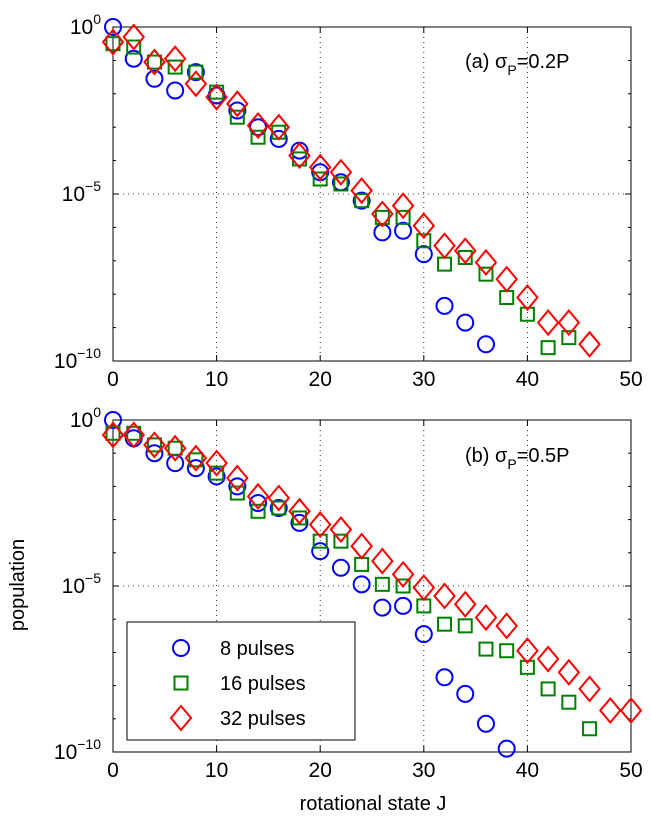 The width and height of the screenshot is (651, 819). What do you see at coordinates (630, 770) in the screenshot?
I see `x-tick-label: 50` at bounding box center [630, 770].